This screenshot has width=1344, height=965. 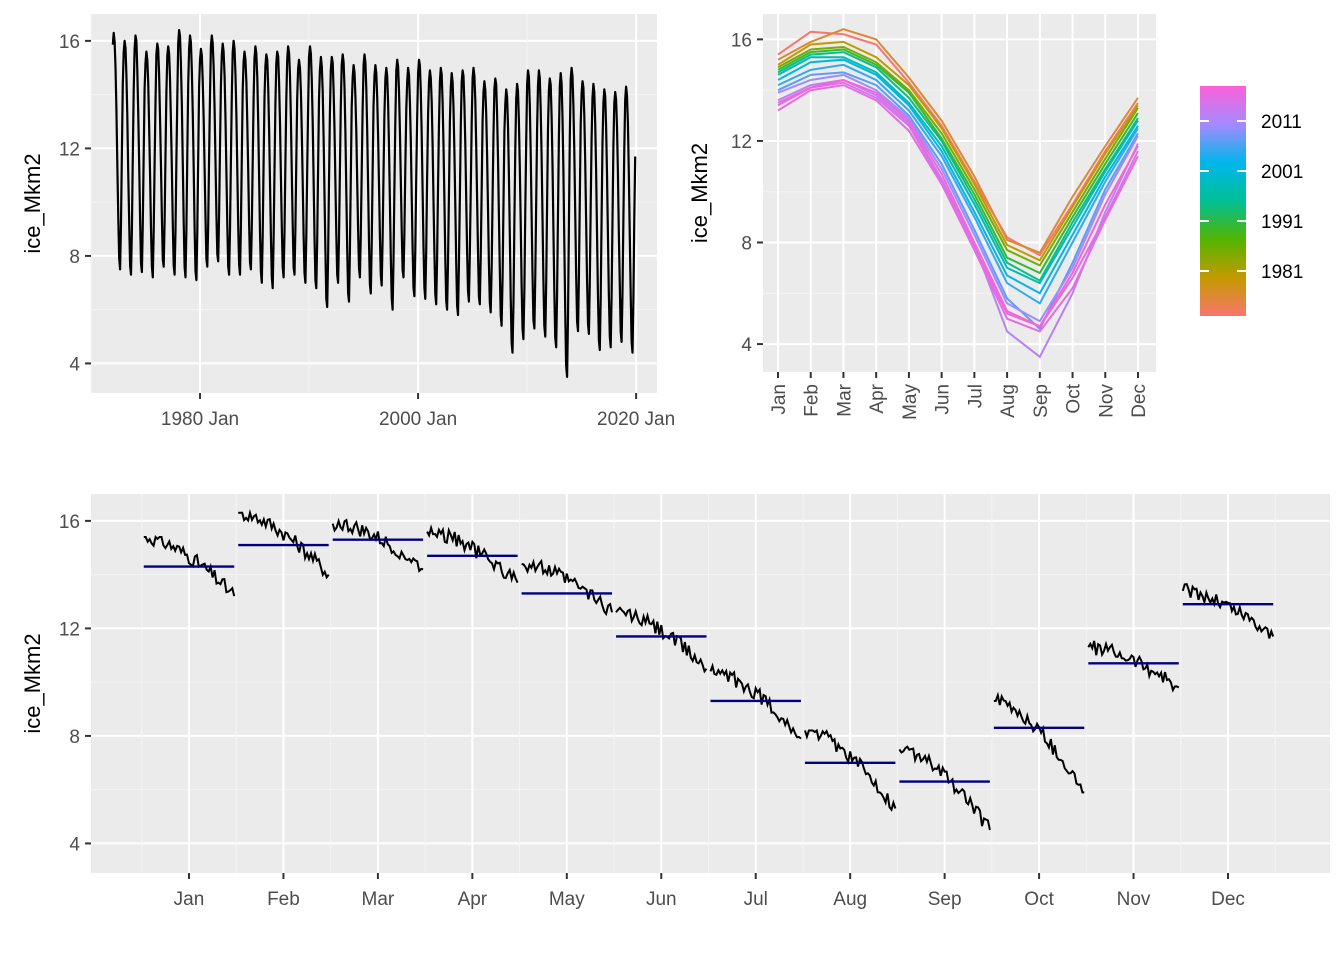 I want to click on subseries-x-tick-label: May, so click(x=567, y=899).